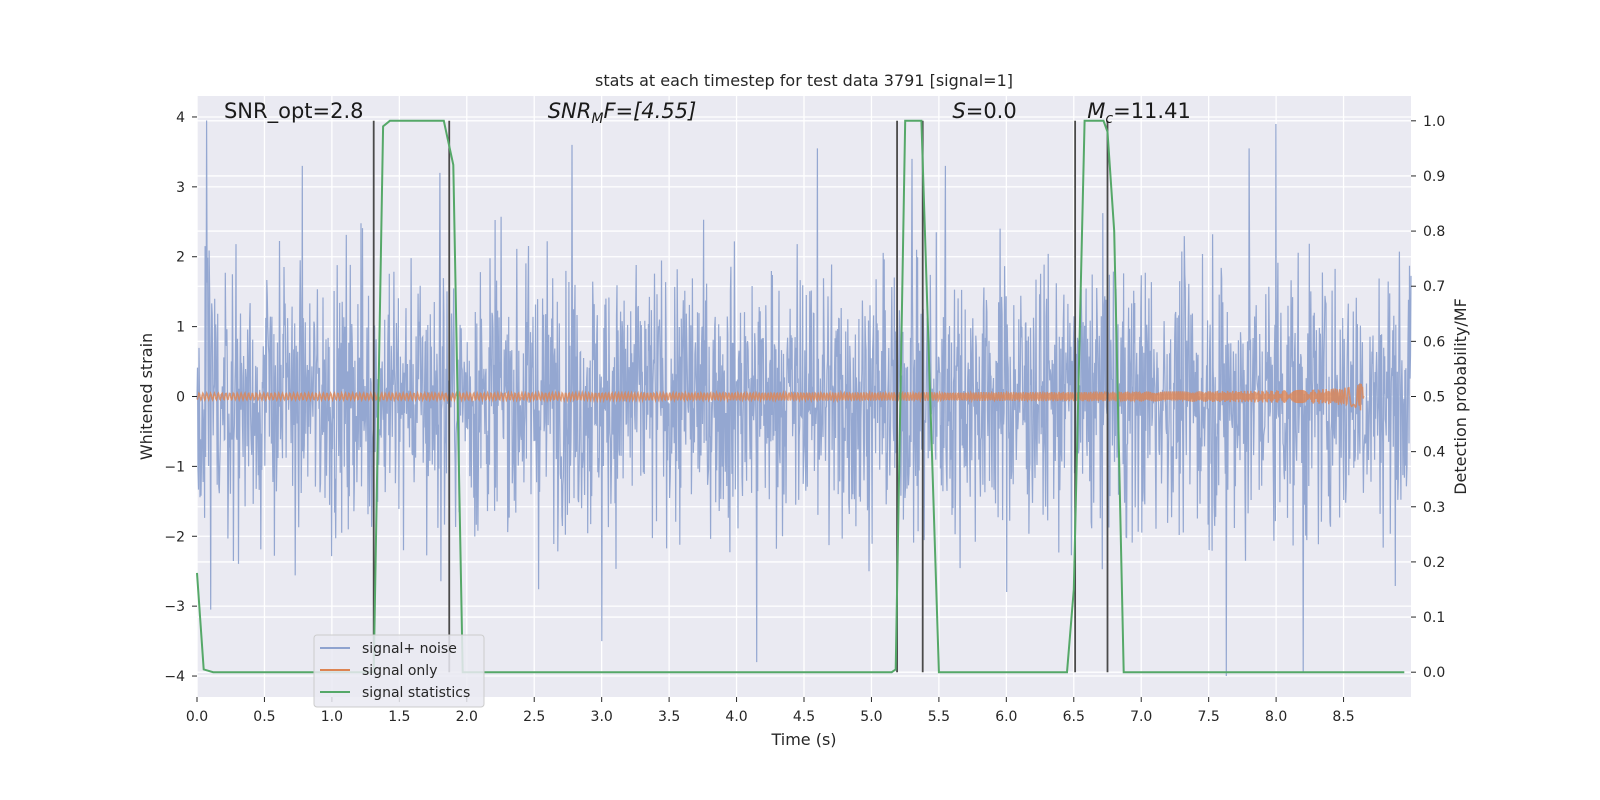 The height and width of the screenshot is (800, 1600). What do you see at coordinates (174, 467) in the screenshot?
I see `y-tick-label: −1` at bounding box center [174, 467].